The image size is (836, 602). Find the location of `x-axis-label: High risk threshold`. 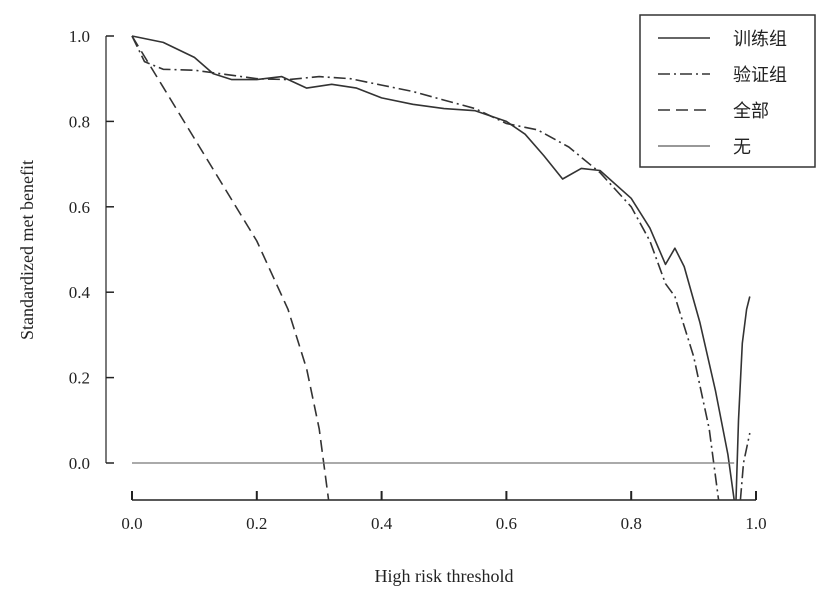

x-axis-label: High risk threshold is located at coordinates (444, 576).